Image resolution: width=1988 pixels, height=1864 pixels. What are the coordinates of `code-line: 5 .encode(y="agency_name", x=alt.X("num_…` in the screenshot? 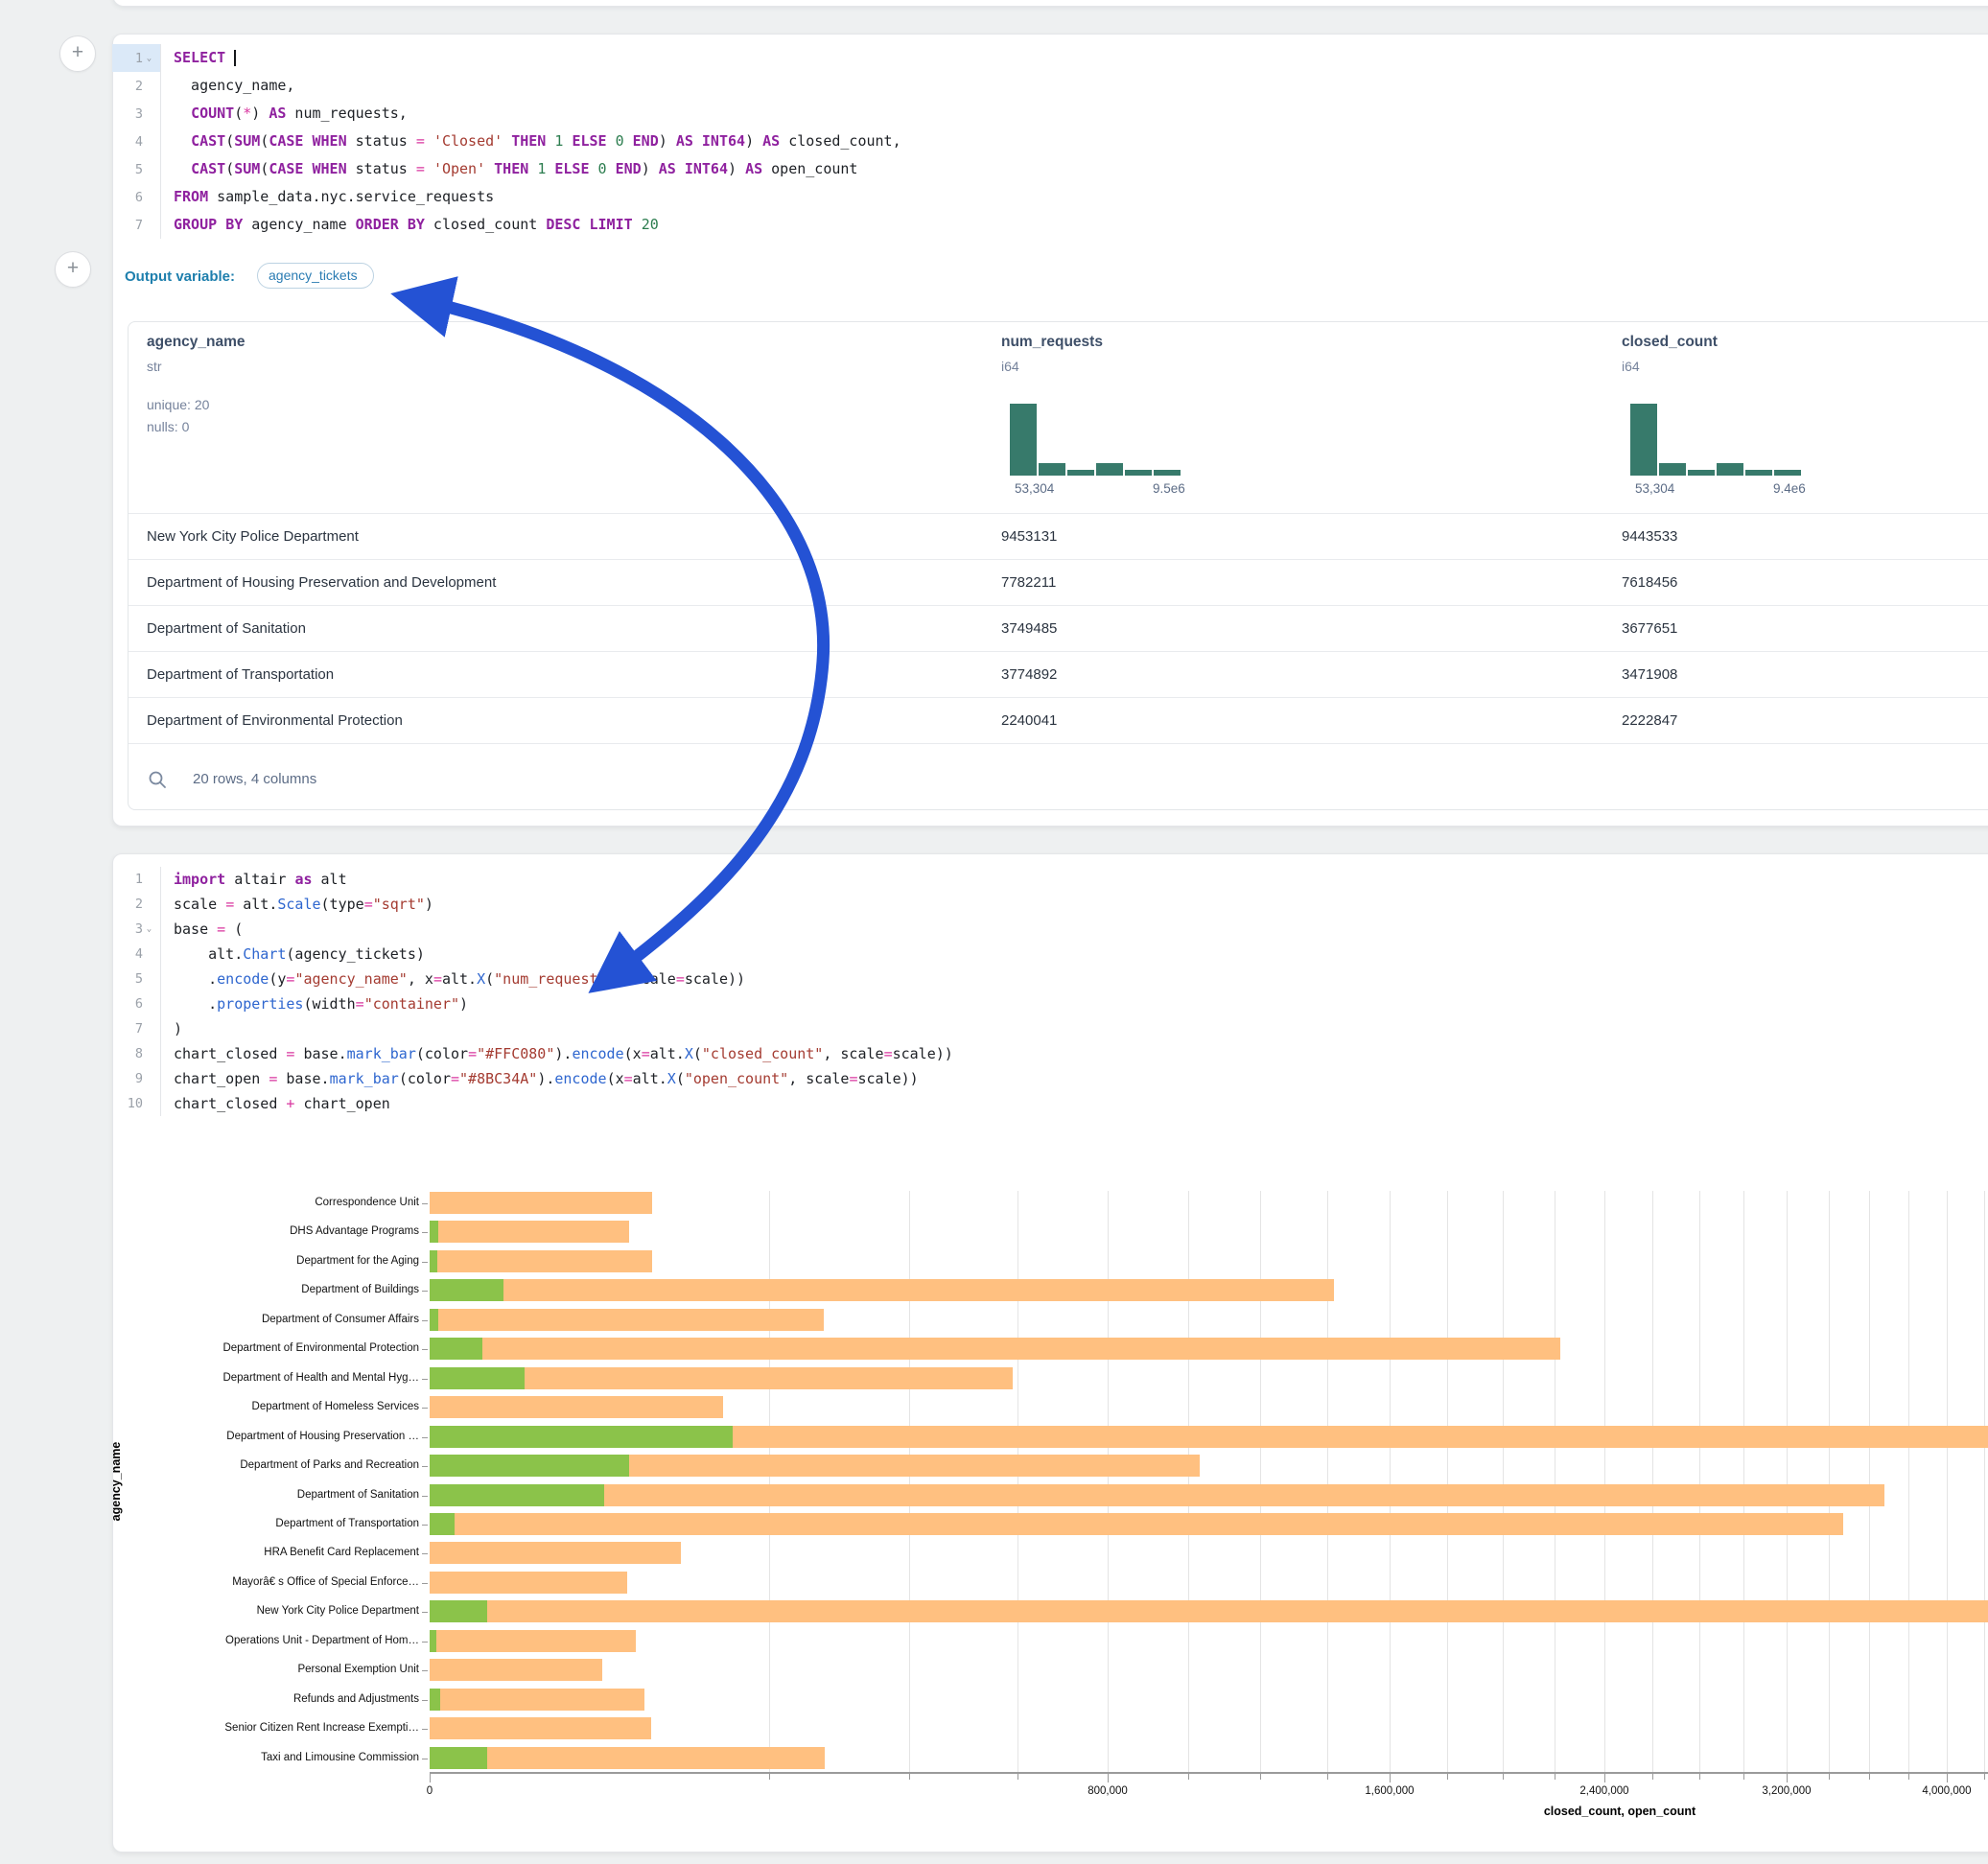 It's located at (784, 979).